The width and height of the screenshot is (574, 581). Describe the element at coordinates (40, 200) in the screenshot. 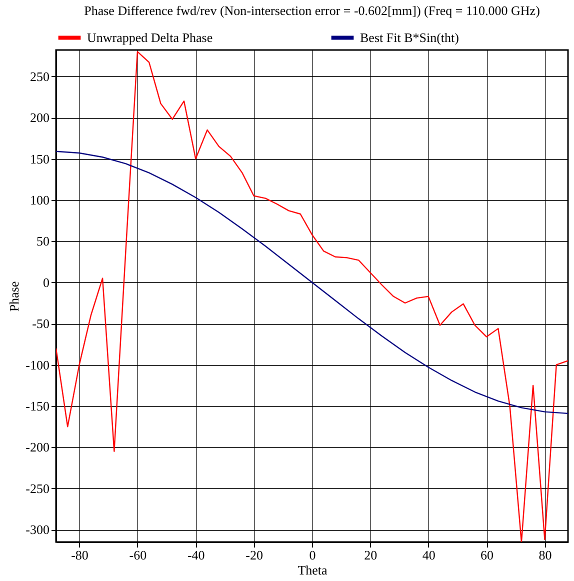

I see `y-tick-label: 100` at that location.